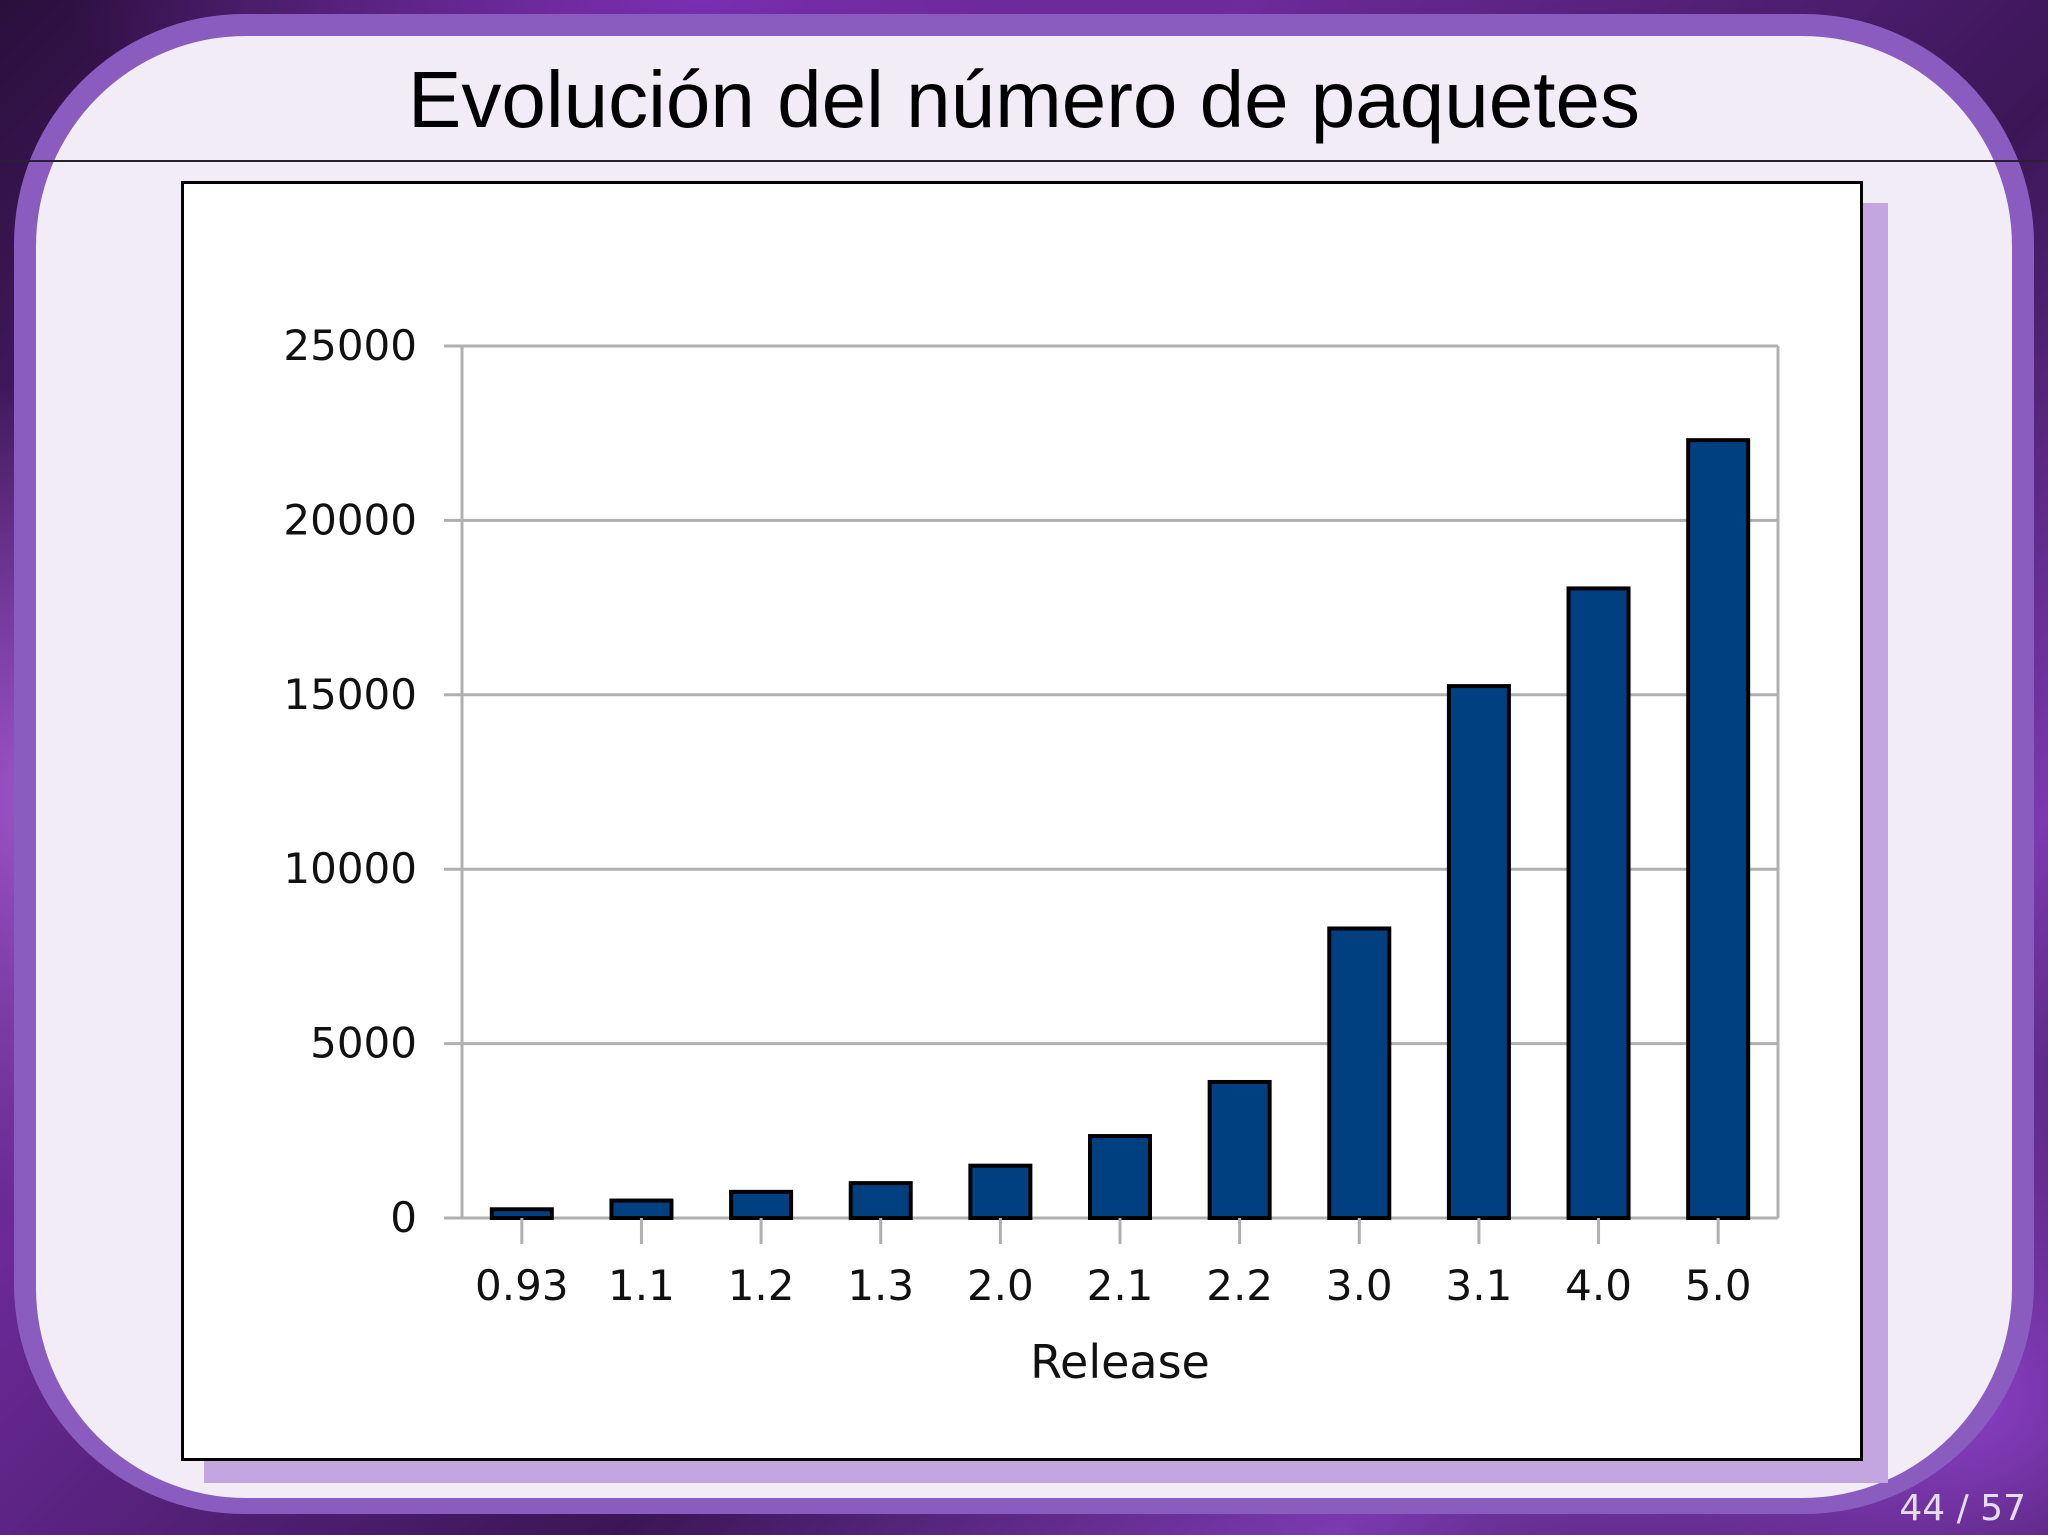  I want to click on y-tick-label: 25000, so click(350, 345).